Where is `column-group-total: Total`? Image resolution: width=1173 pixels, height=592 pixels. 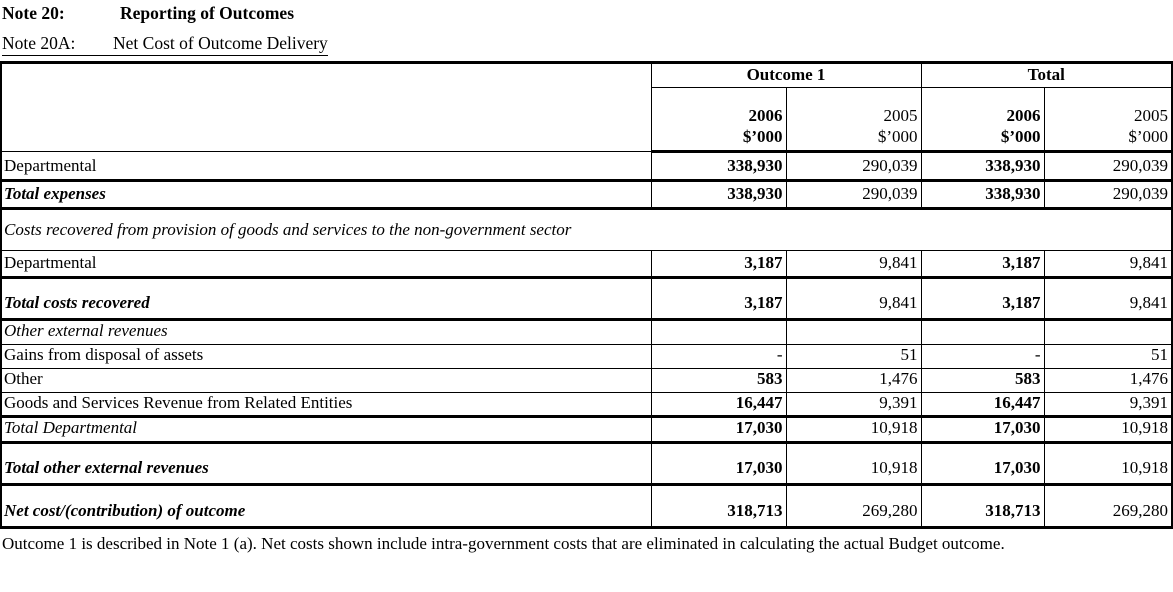
column-group-total: Total is located at coordinates (1046, 75).